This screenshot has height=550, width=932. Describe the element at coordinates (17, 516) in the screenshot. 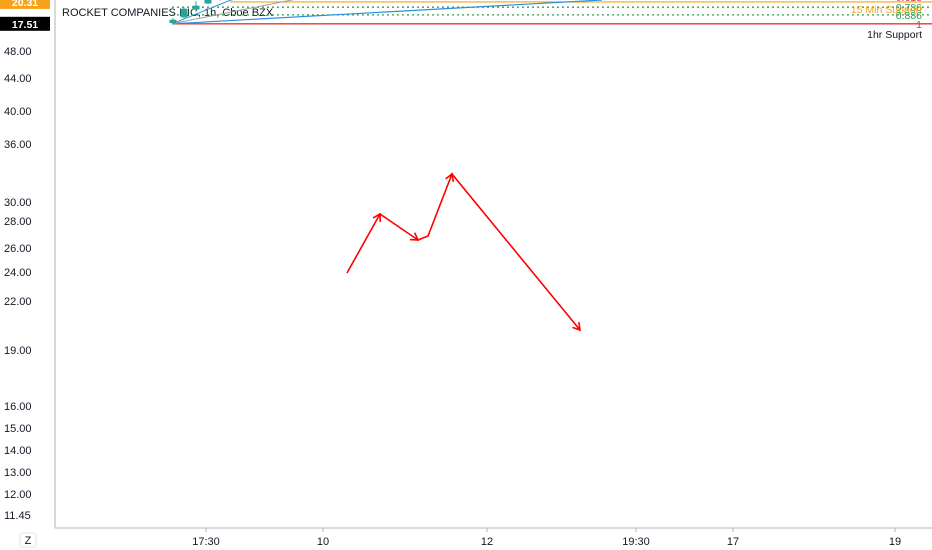

I see `y-tick-label: 11.45` at that location.